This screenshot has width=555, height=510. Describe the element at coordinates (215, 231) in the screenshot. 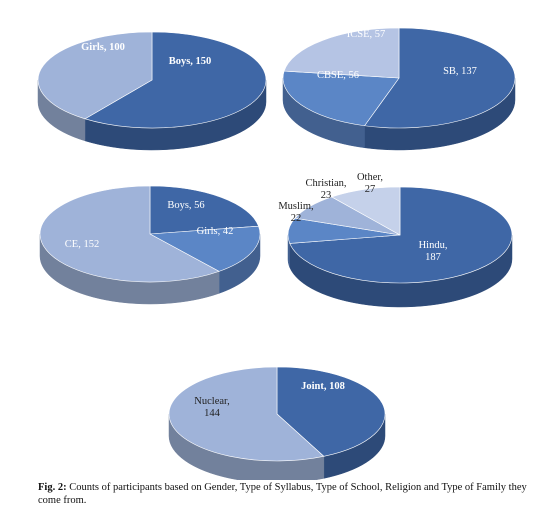

I see `pie-3-label-girls: Girls, 42` at that location.